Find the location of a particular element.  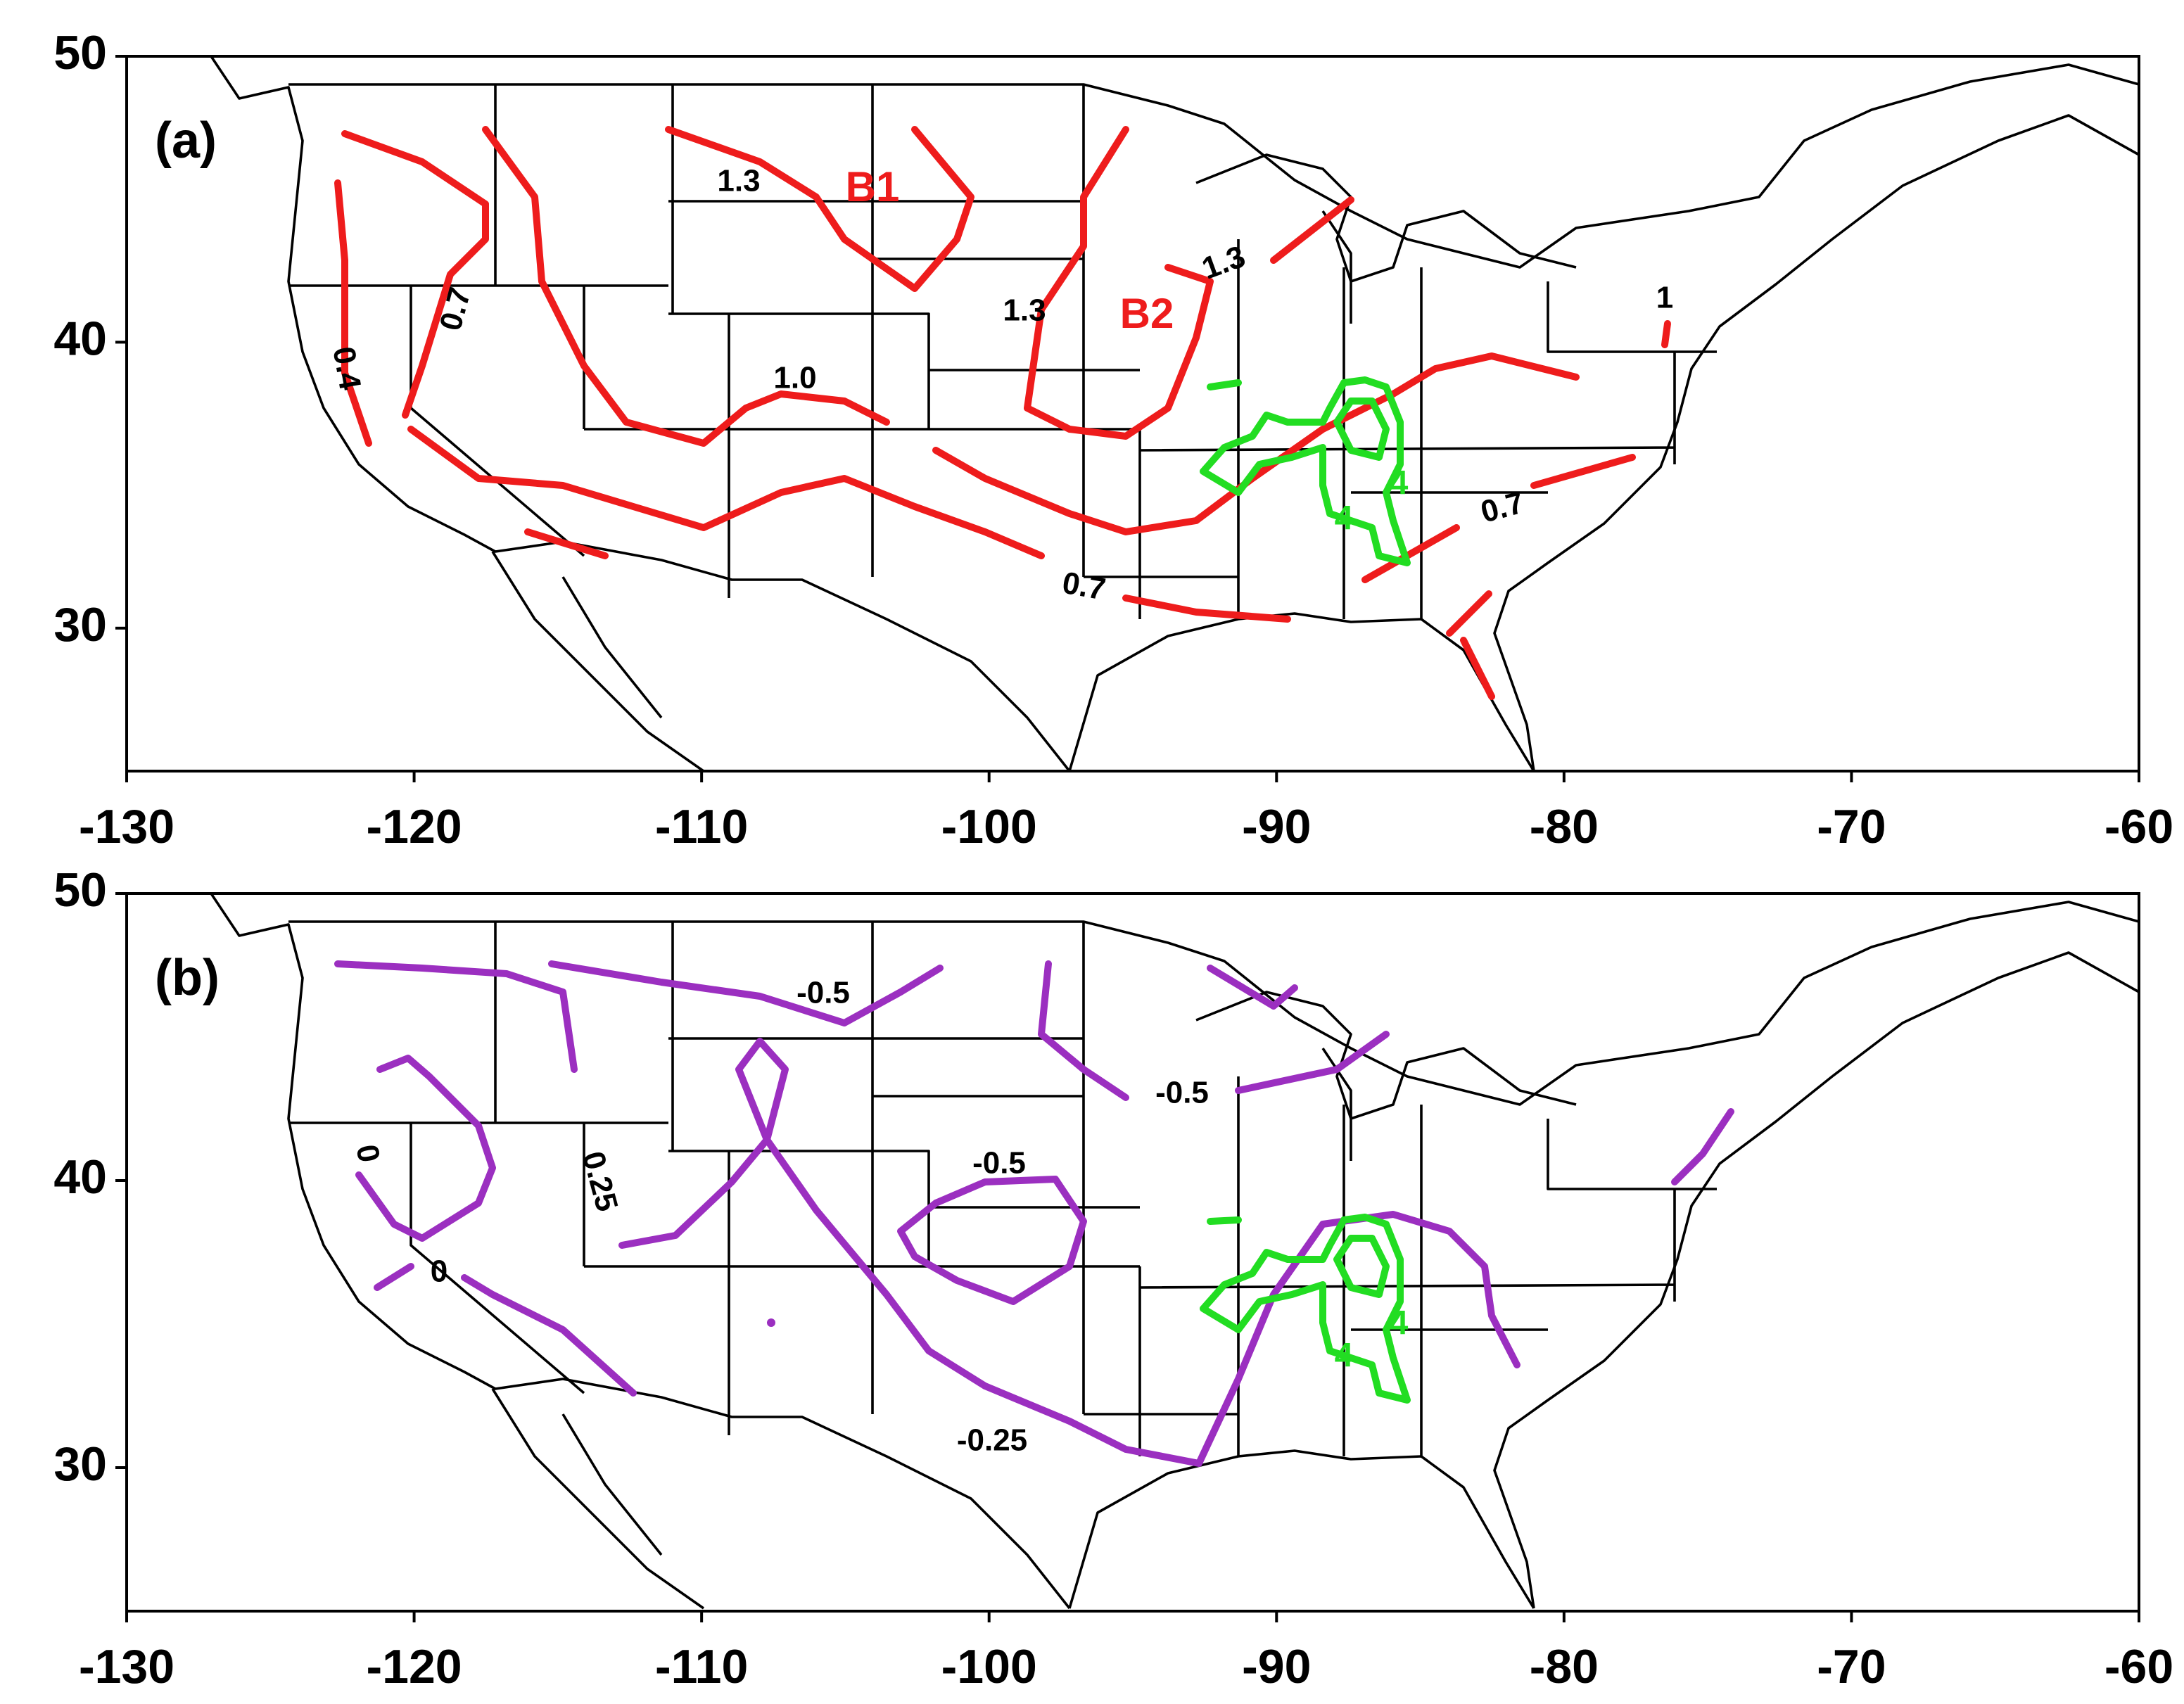

great-lakes is located at coordinates (1386, 238).